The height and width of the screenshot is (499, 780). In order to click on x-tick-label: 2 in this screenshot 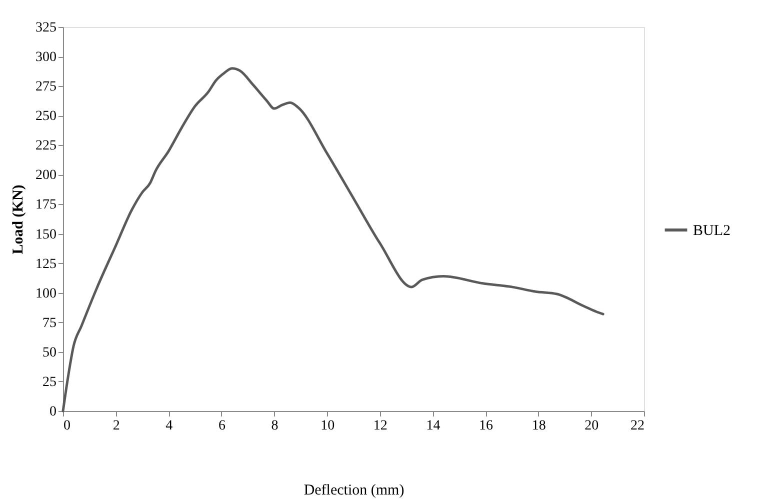, I will do `click(116, 426)`.